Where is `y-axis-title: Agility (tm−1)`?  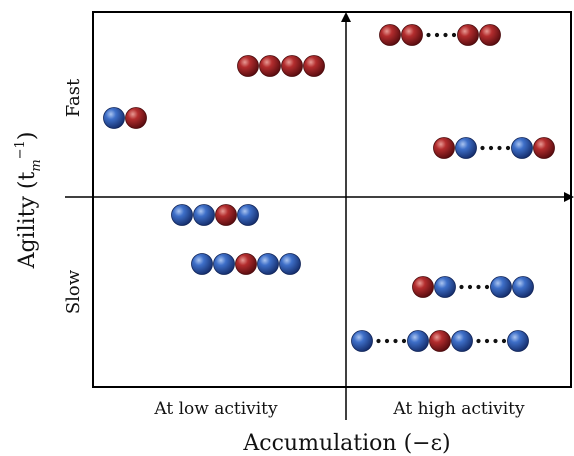 y-axis-title: Agility (tm−1) is located at coordinates (28, 201).